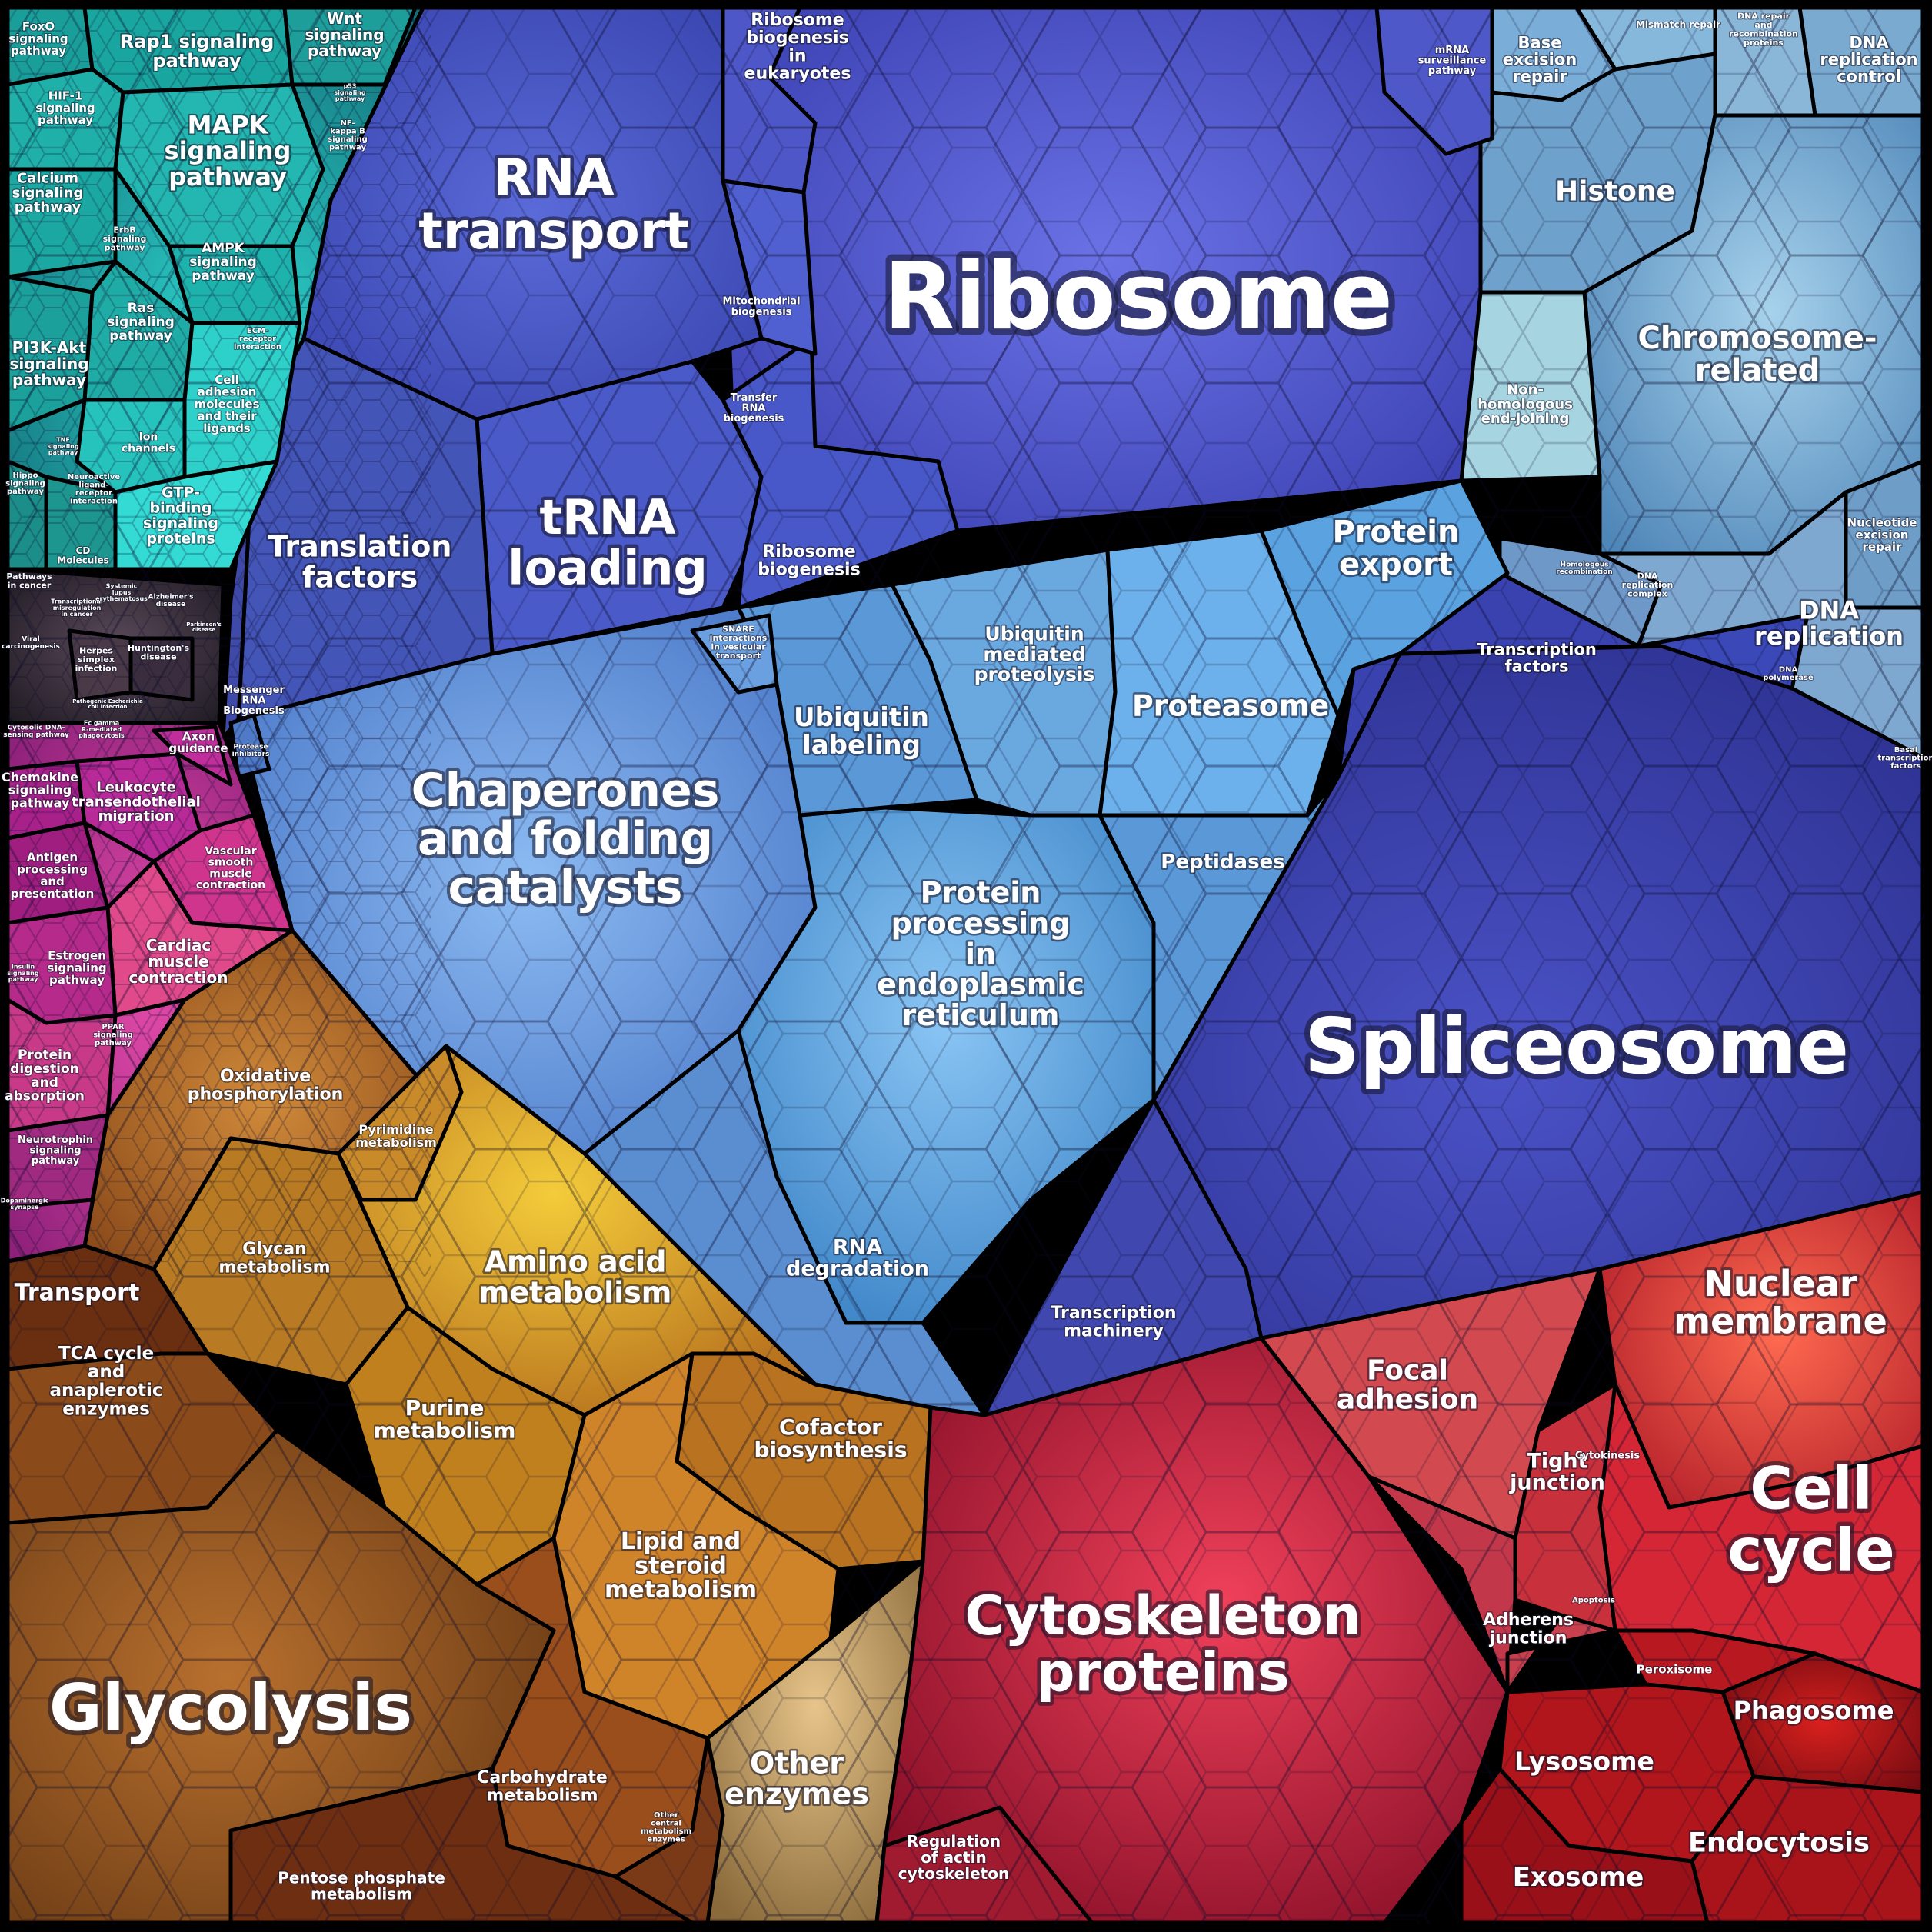 The image size is (1932, 1932). Describe the element at coordinates (350, 85) in the screenshot. I see `label-line: p53` at that location.